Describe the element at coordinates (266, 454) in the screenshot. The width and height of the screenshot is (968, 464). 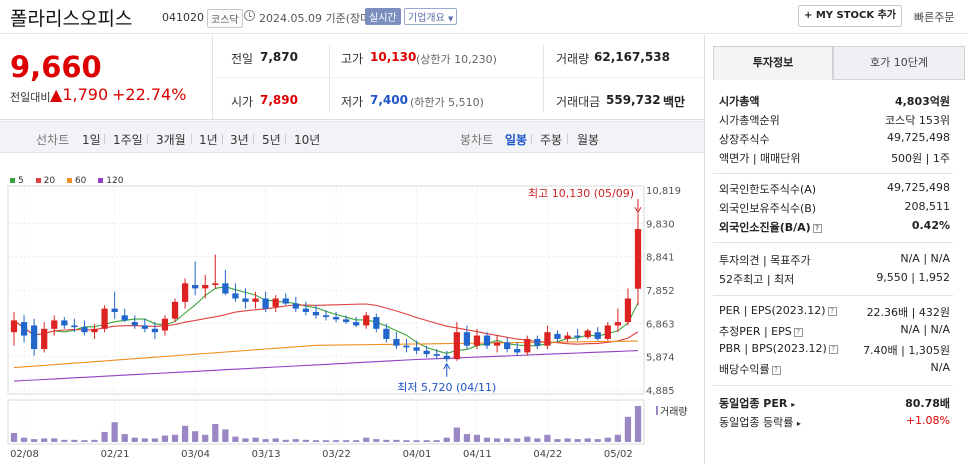
I see `x-tick-label: 03/13` at that location.